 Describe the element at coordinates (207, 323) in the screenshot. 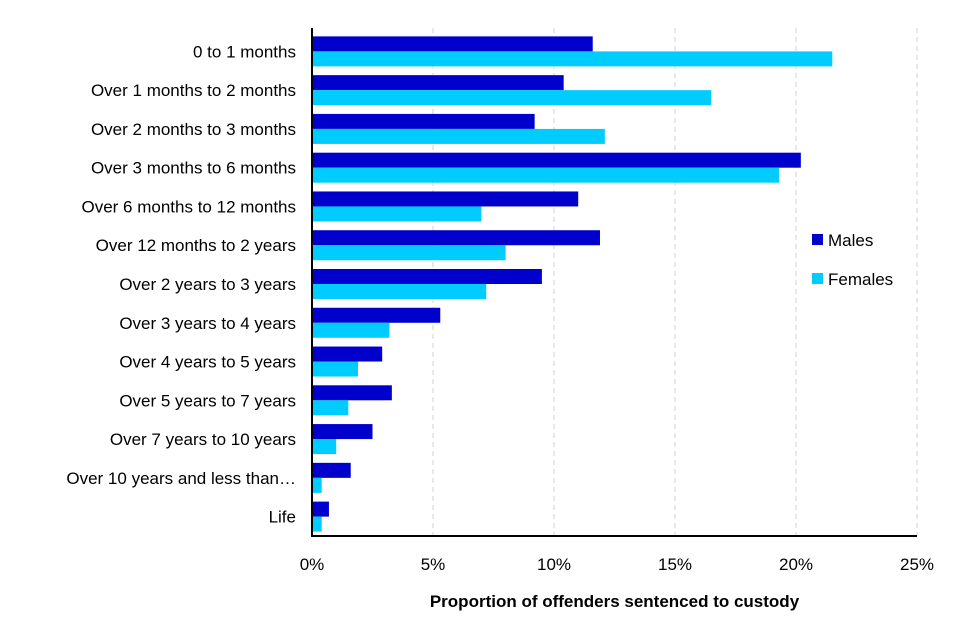

I see `category-label: Over 3 years to 4 years` at that location.